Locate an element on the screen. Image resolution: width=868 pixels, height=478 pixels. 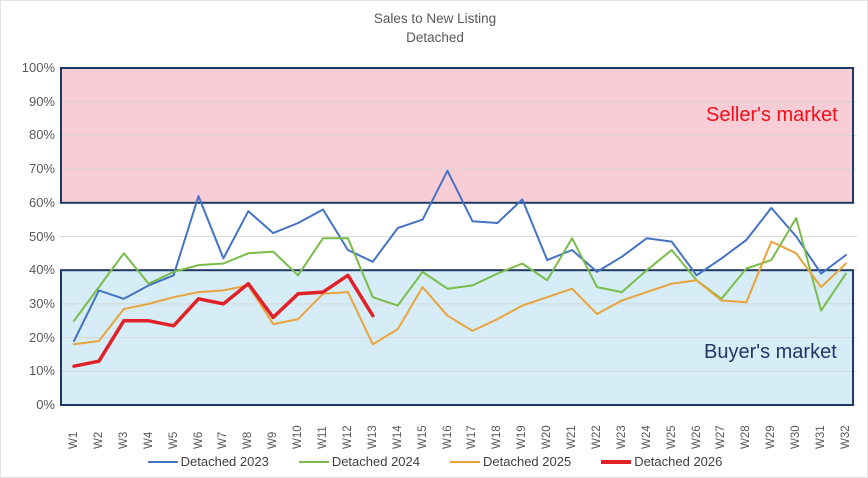
x-tick-label: W14 is located at coordinates (397, 437).